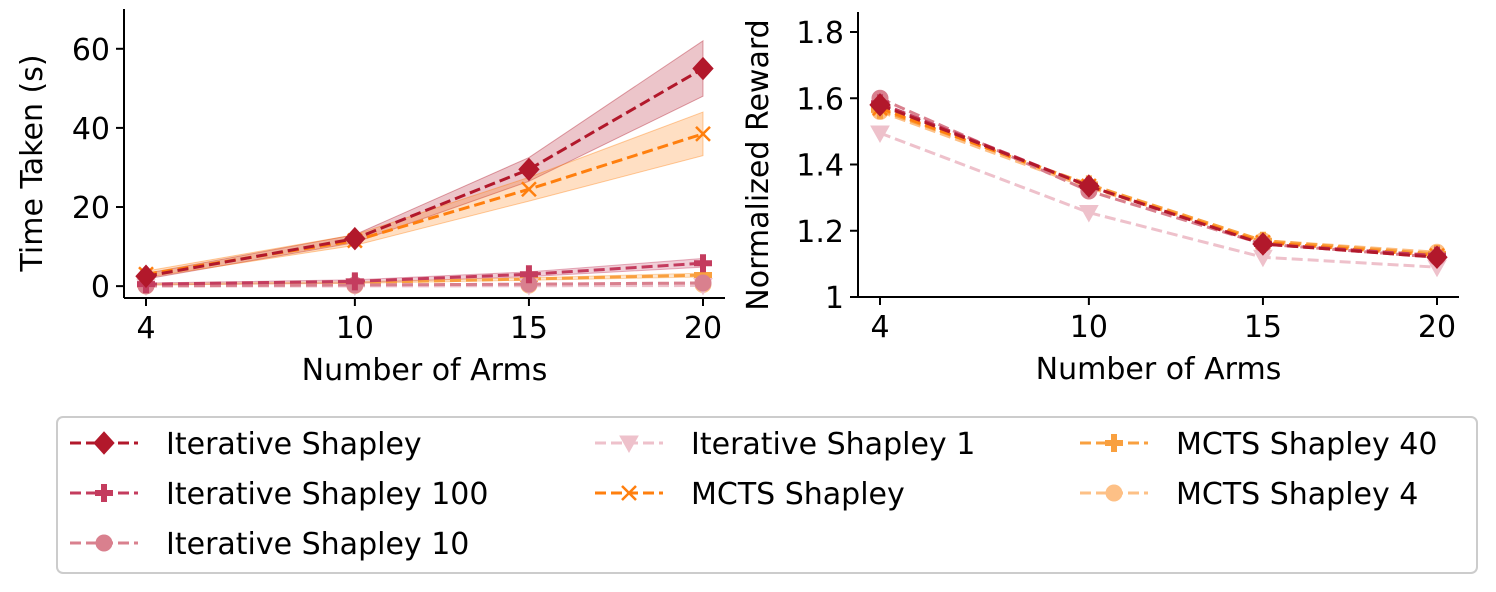 This screenshot has width=1496, height=592. I want to click on y-tick-label: 1.6, so click(820, 99).